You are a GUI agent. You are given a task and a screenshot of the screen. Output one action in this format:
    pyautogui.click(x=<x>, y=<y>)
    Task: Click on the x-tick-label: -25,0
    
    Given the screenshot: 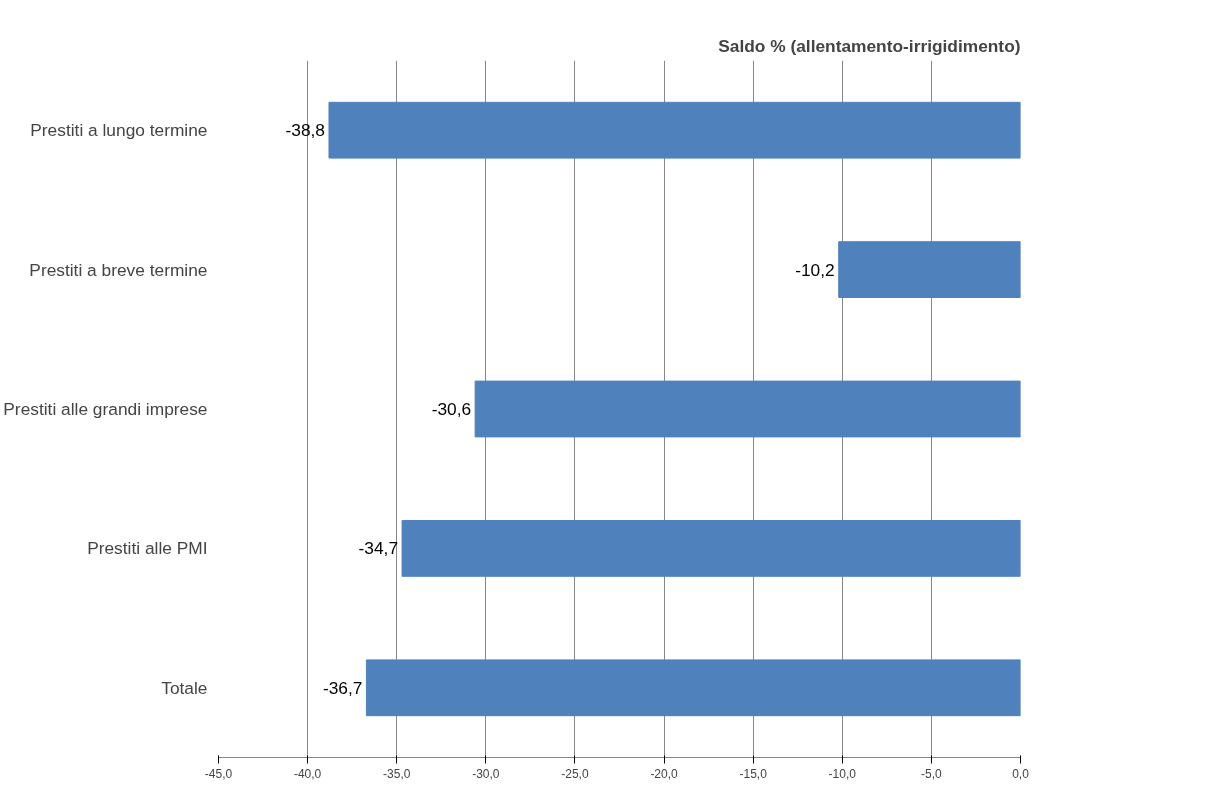 What is the action you would take?
    pyautogui.click(x=575, y=773)
    